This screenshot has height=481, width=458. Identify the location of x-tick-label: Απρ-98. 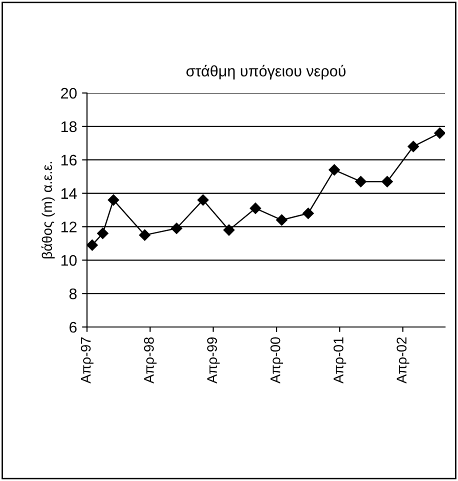
(150, 360).